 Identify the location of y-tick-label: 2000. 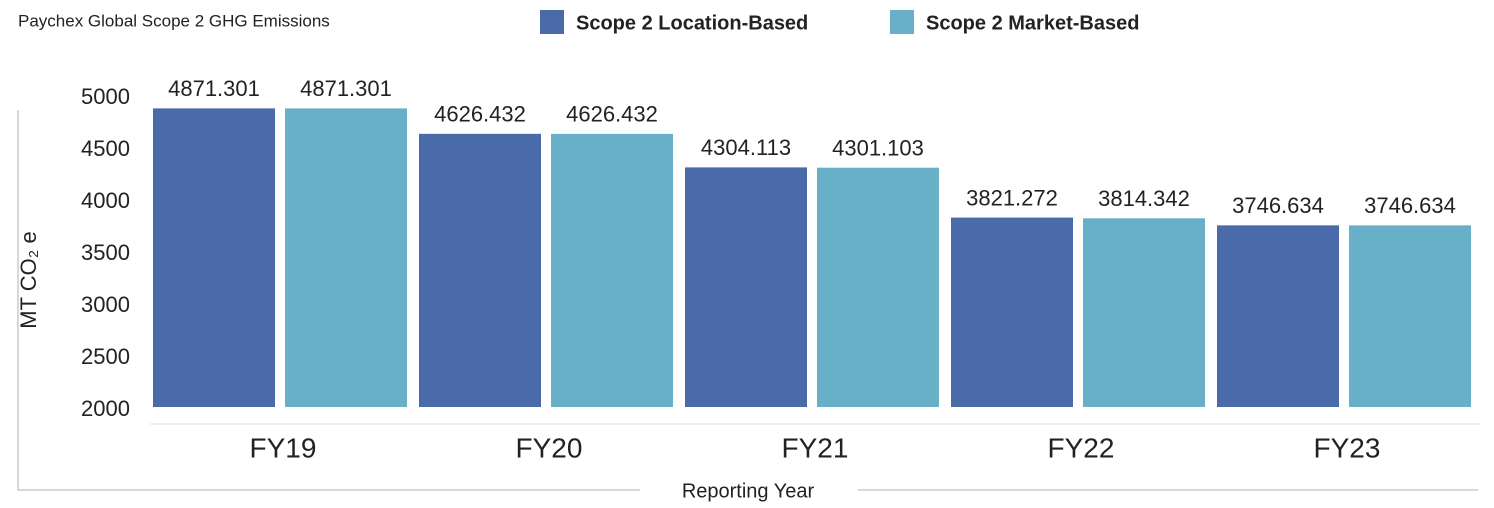
(105, 408).